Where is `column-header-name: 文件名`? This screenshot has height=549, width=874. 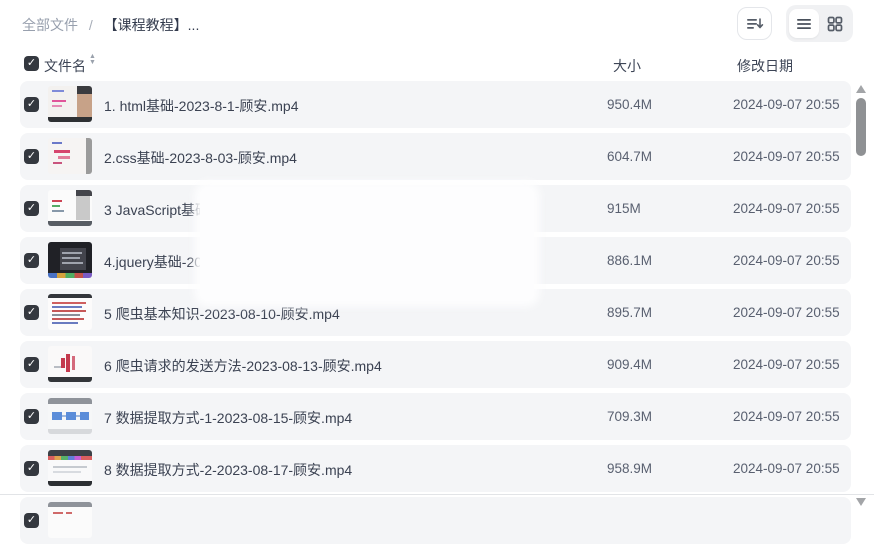
column-header-name: 文件名 is located at coordinates (65, 66).